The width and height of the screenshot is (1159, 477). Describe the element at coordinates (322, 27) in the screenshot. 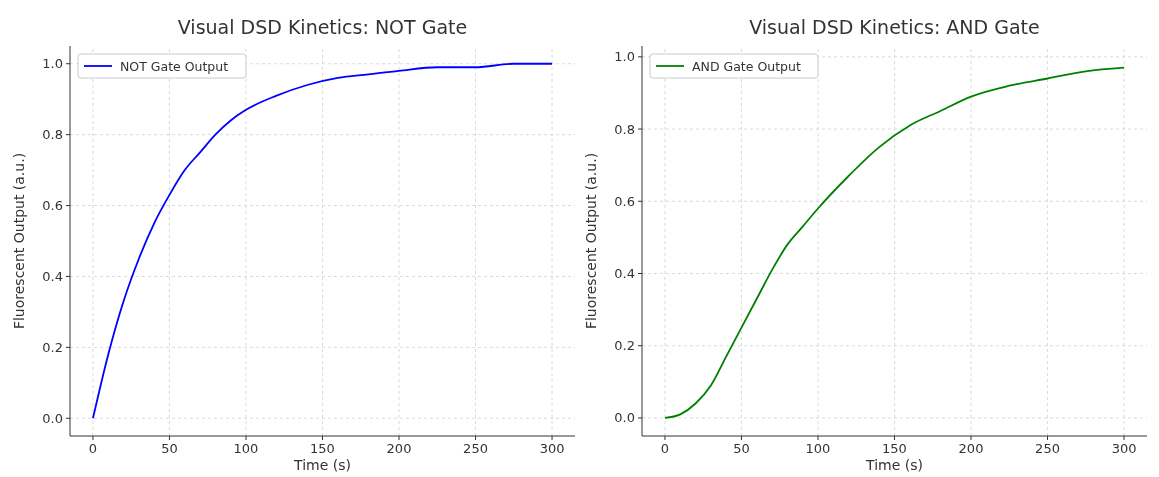

I see `chart-title: Visual DSD Kinetics: NOT Gate` at that location.